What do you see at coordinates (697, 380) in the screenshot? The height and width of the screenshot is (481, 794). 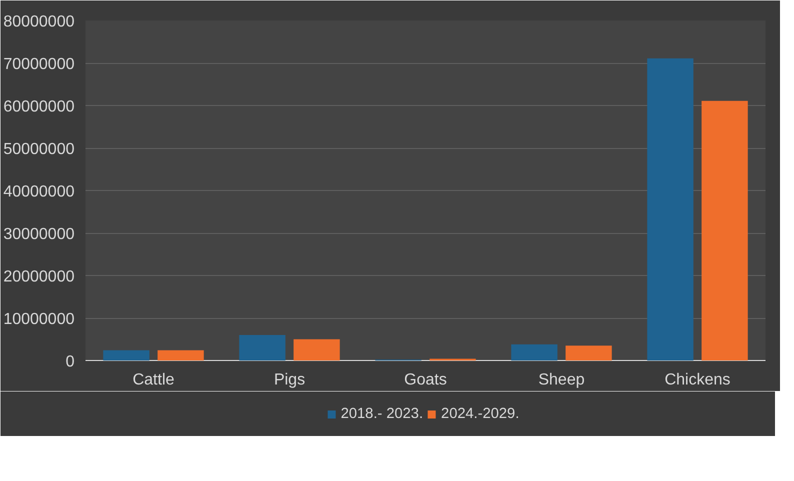 I see `x-tick-label: Chickens` at bounding box center [697, 380].